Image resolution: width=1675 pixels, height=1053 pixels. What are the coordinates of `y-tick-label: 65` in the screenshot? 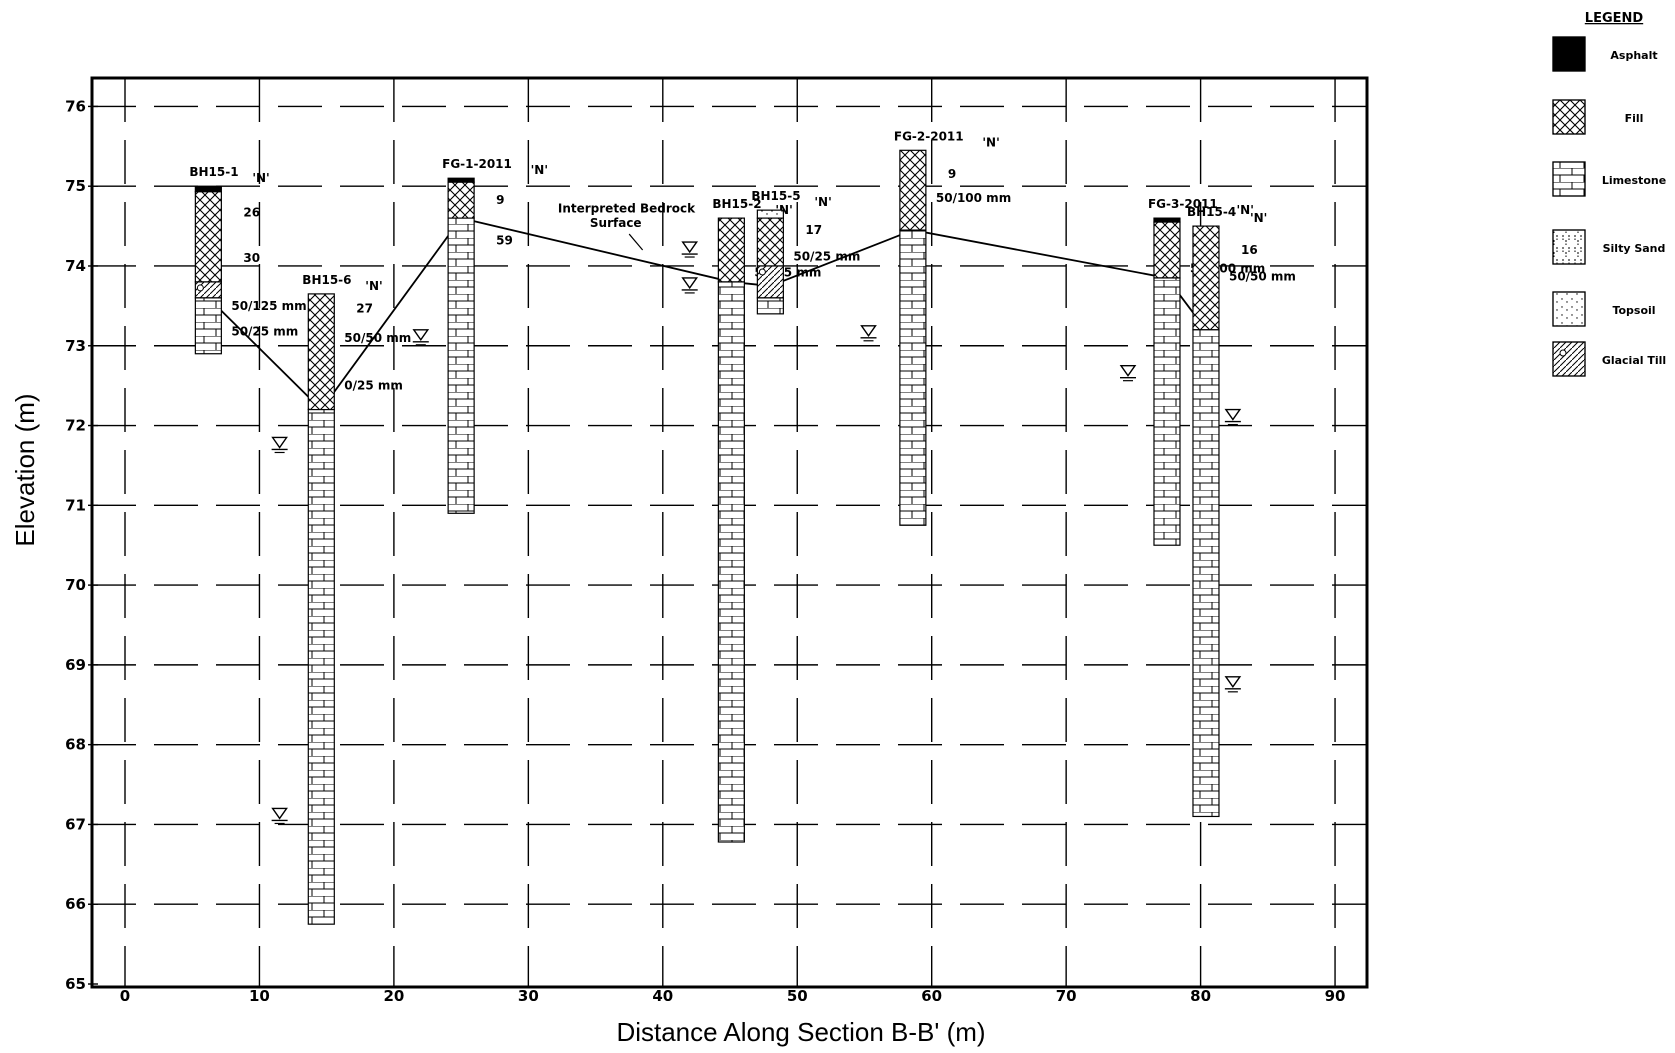 It's located at (75, 984).